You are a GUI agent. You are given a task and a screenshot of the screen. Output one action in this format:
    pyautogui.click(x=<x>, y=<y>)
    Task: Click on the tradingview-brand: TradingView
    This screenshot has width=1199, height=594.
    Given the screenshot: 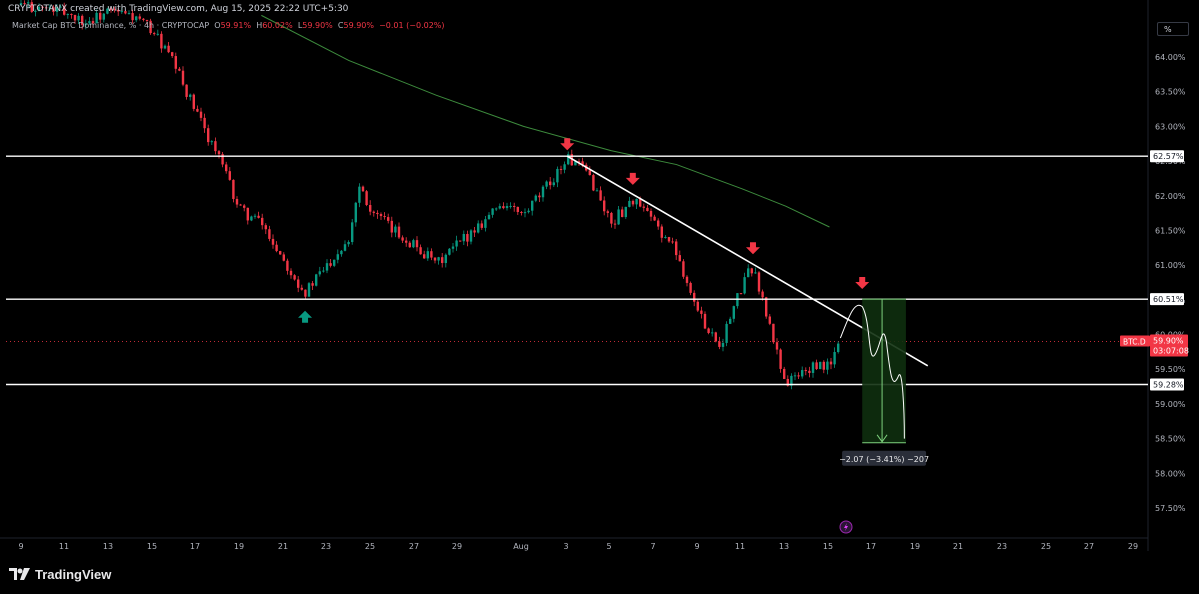 What is the action you would take?
    pyautogui.click(x=73, y=574)
    